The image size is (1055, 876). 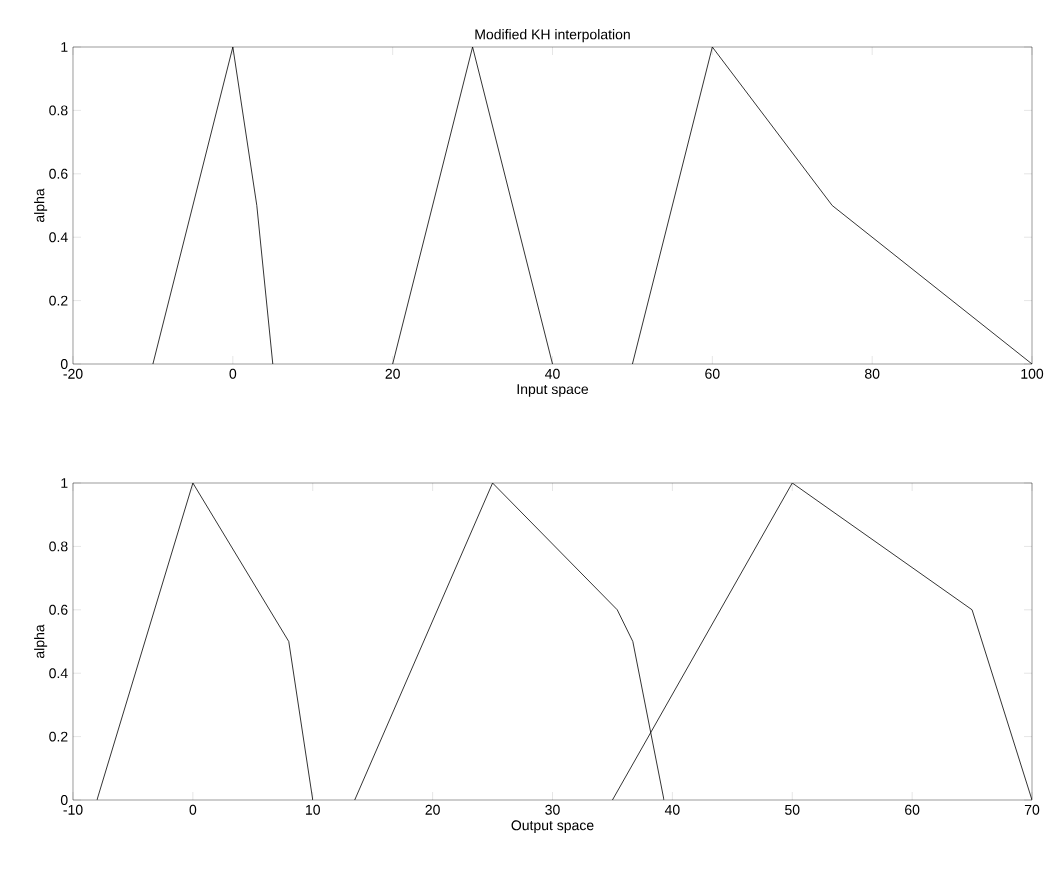 I want to click on x-axis-title: Input space, so click(x=553, y=390).